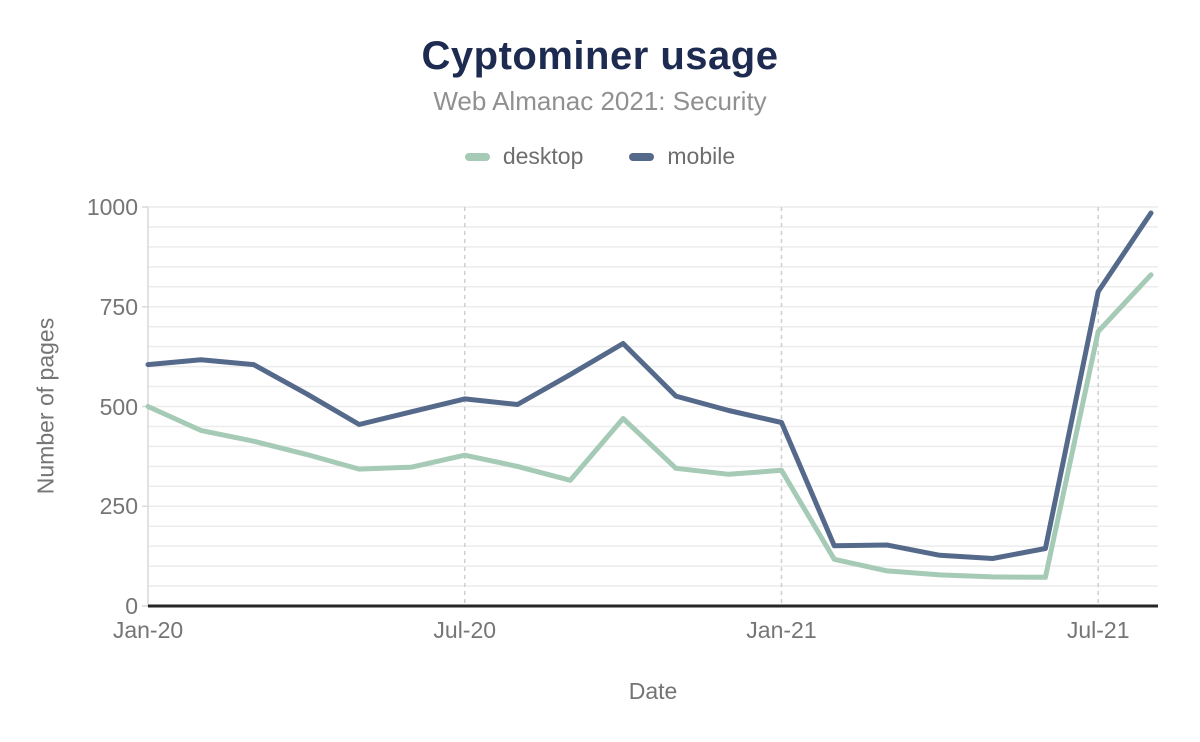  Describe the element at coordinates (477, 156) in the screenshot. I see `desktop-series-swatch` at that location.